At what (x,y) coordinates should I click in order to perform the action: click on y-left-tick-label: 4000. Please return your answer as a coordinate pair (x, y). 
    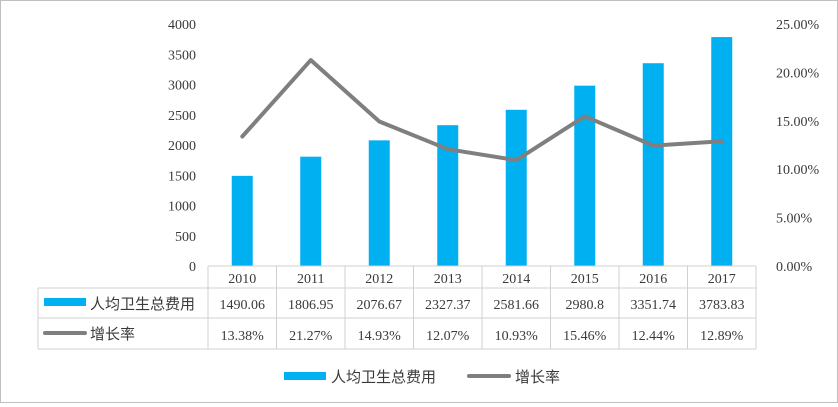
    Looking at the image, I should click on (182, 25).